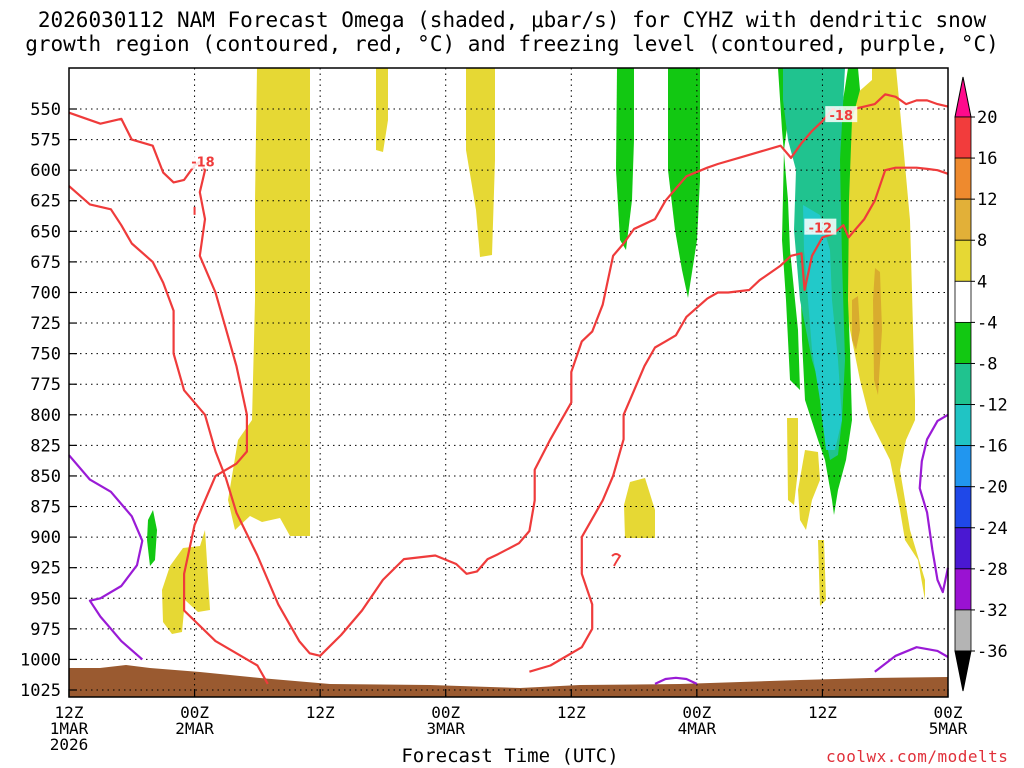 This screenshot has width=1024, height=768. Describe the element at coordinates (992, 611) in the screenshot. I see `colorbar-label: -32` at that location.